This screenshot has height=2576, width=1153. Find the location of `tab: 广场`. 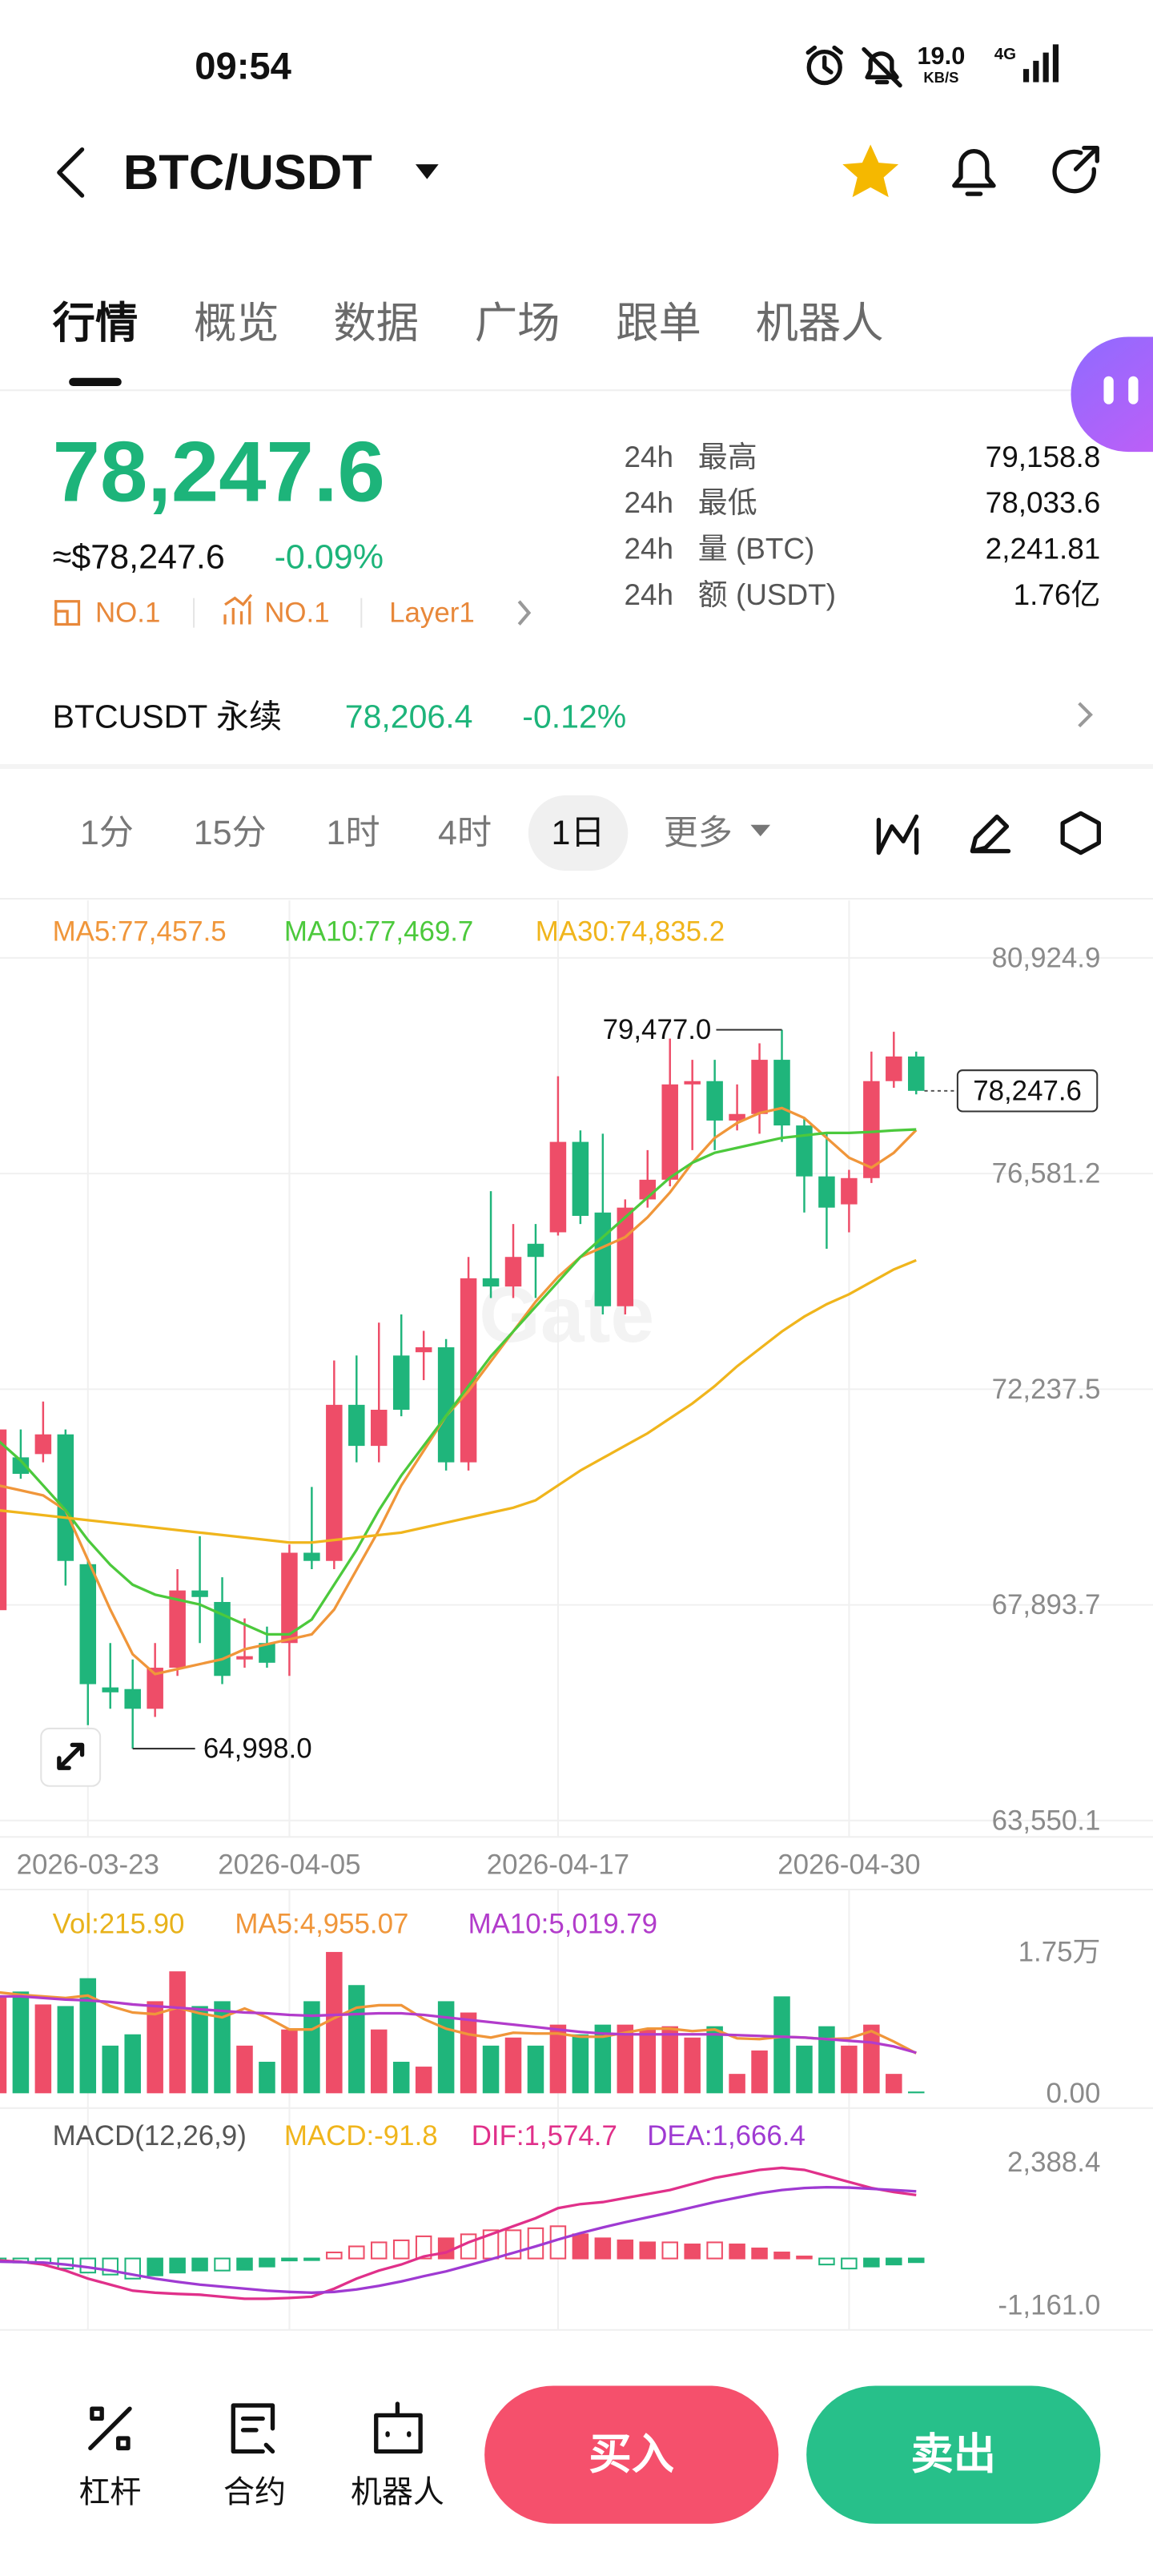

tab: 广场 is located at coordinates (517, 324).